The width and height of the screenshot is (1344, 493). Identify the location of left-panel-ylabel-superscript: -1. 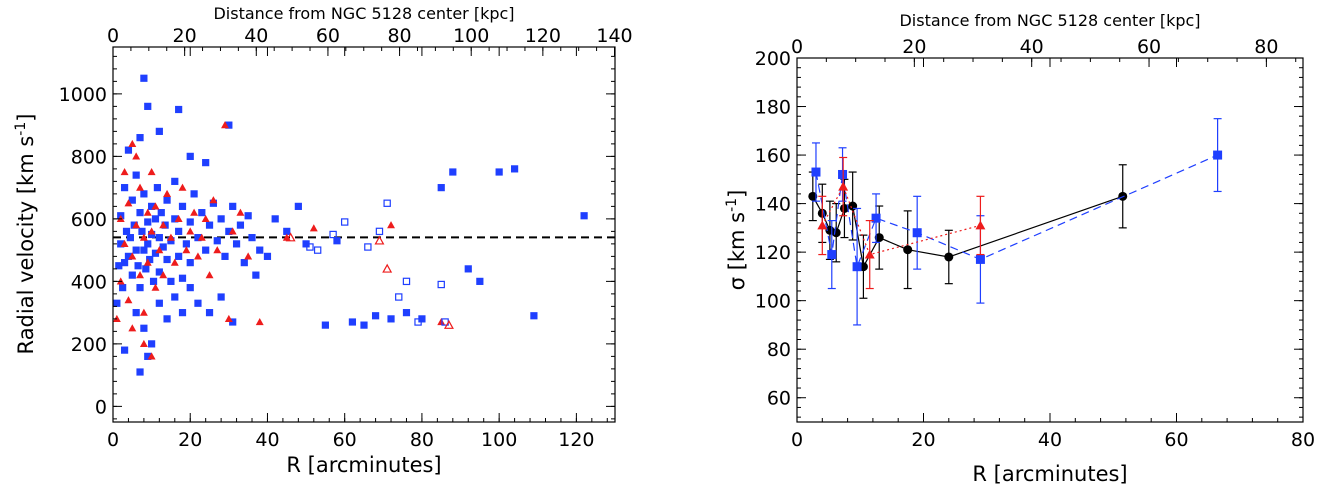
(21, 129).